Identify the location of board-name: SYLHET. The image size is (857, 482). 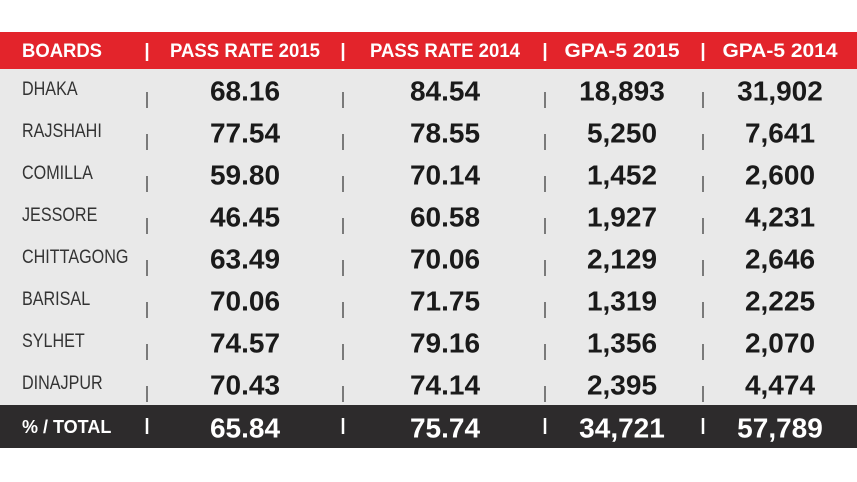
(53, 341).